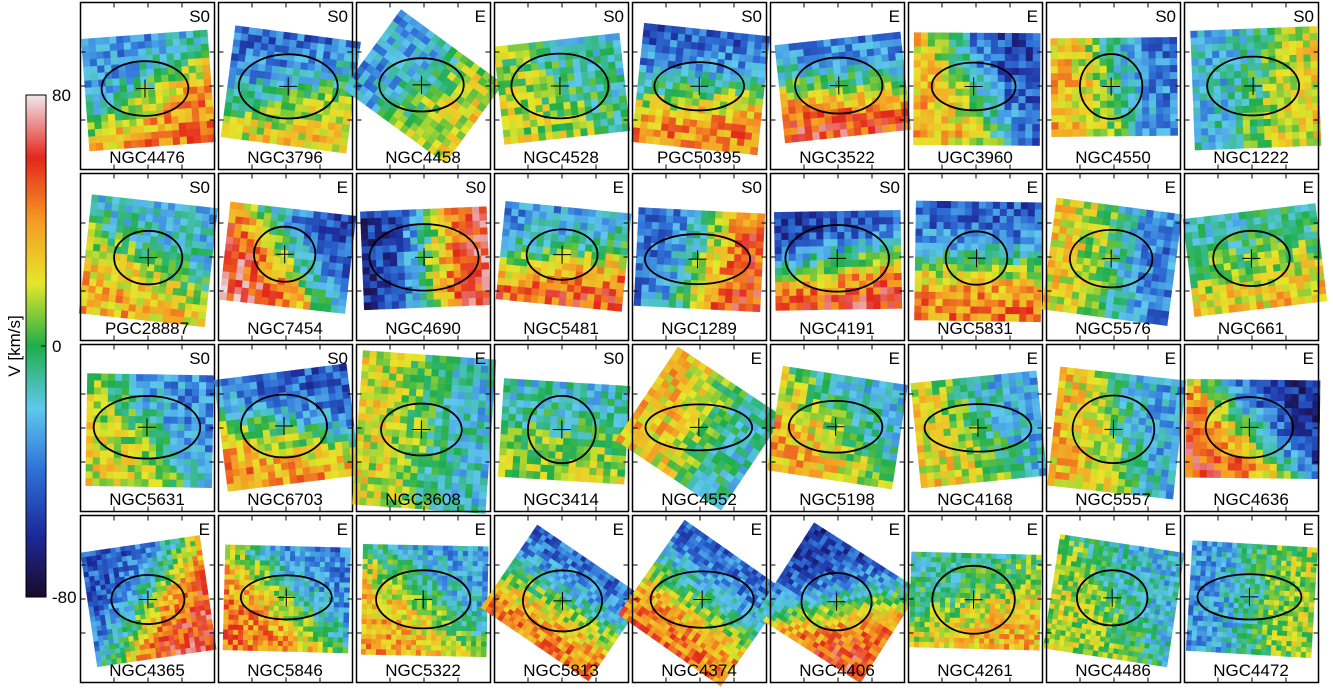  What do you see at coordinates (975, 86) in the screenshot?
I see `panel: E UGC3960` at bounding box center [975, 86].